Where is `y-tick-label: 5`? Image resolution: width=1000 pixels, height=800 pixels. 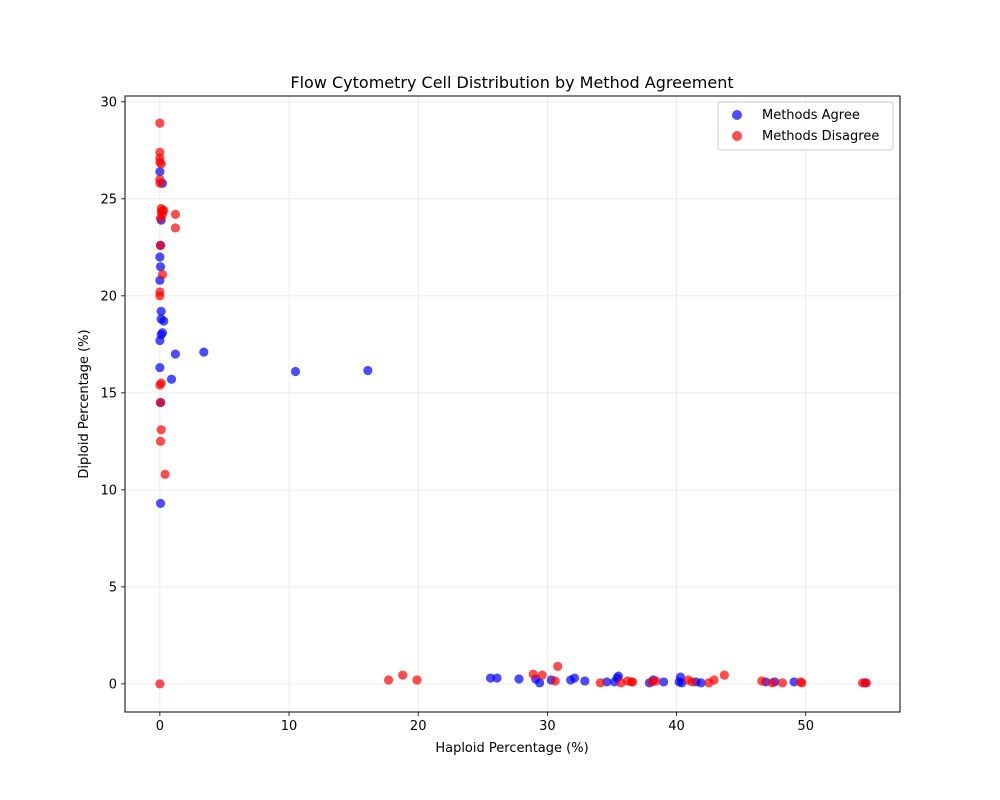 y-tick-label: 5 is located at coordinates (113, 587).